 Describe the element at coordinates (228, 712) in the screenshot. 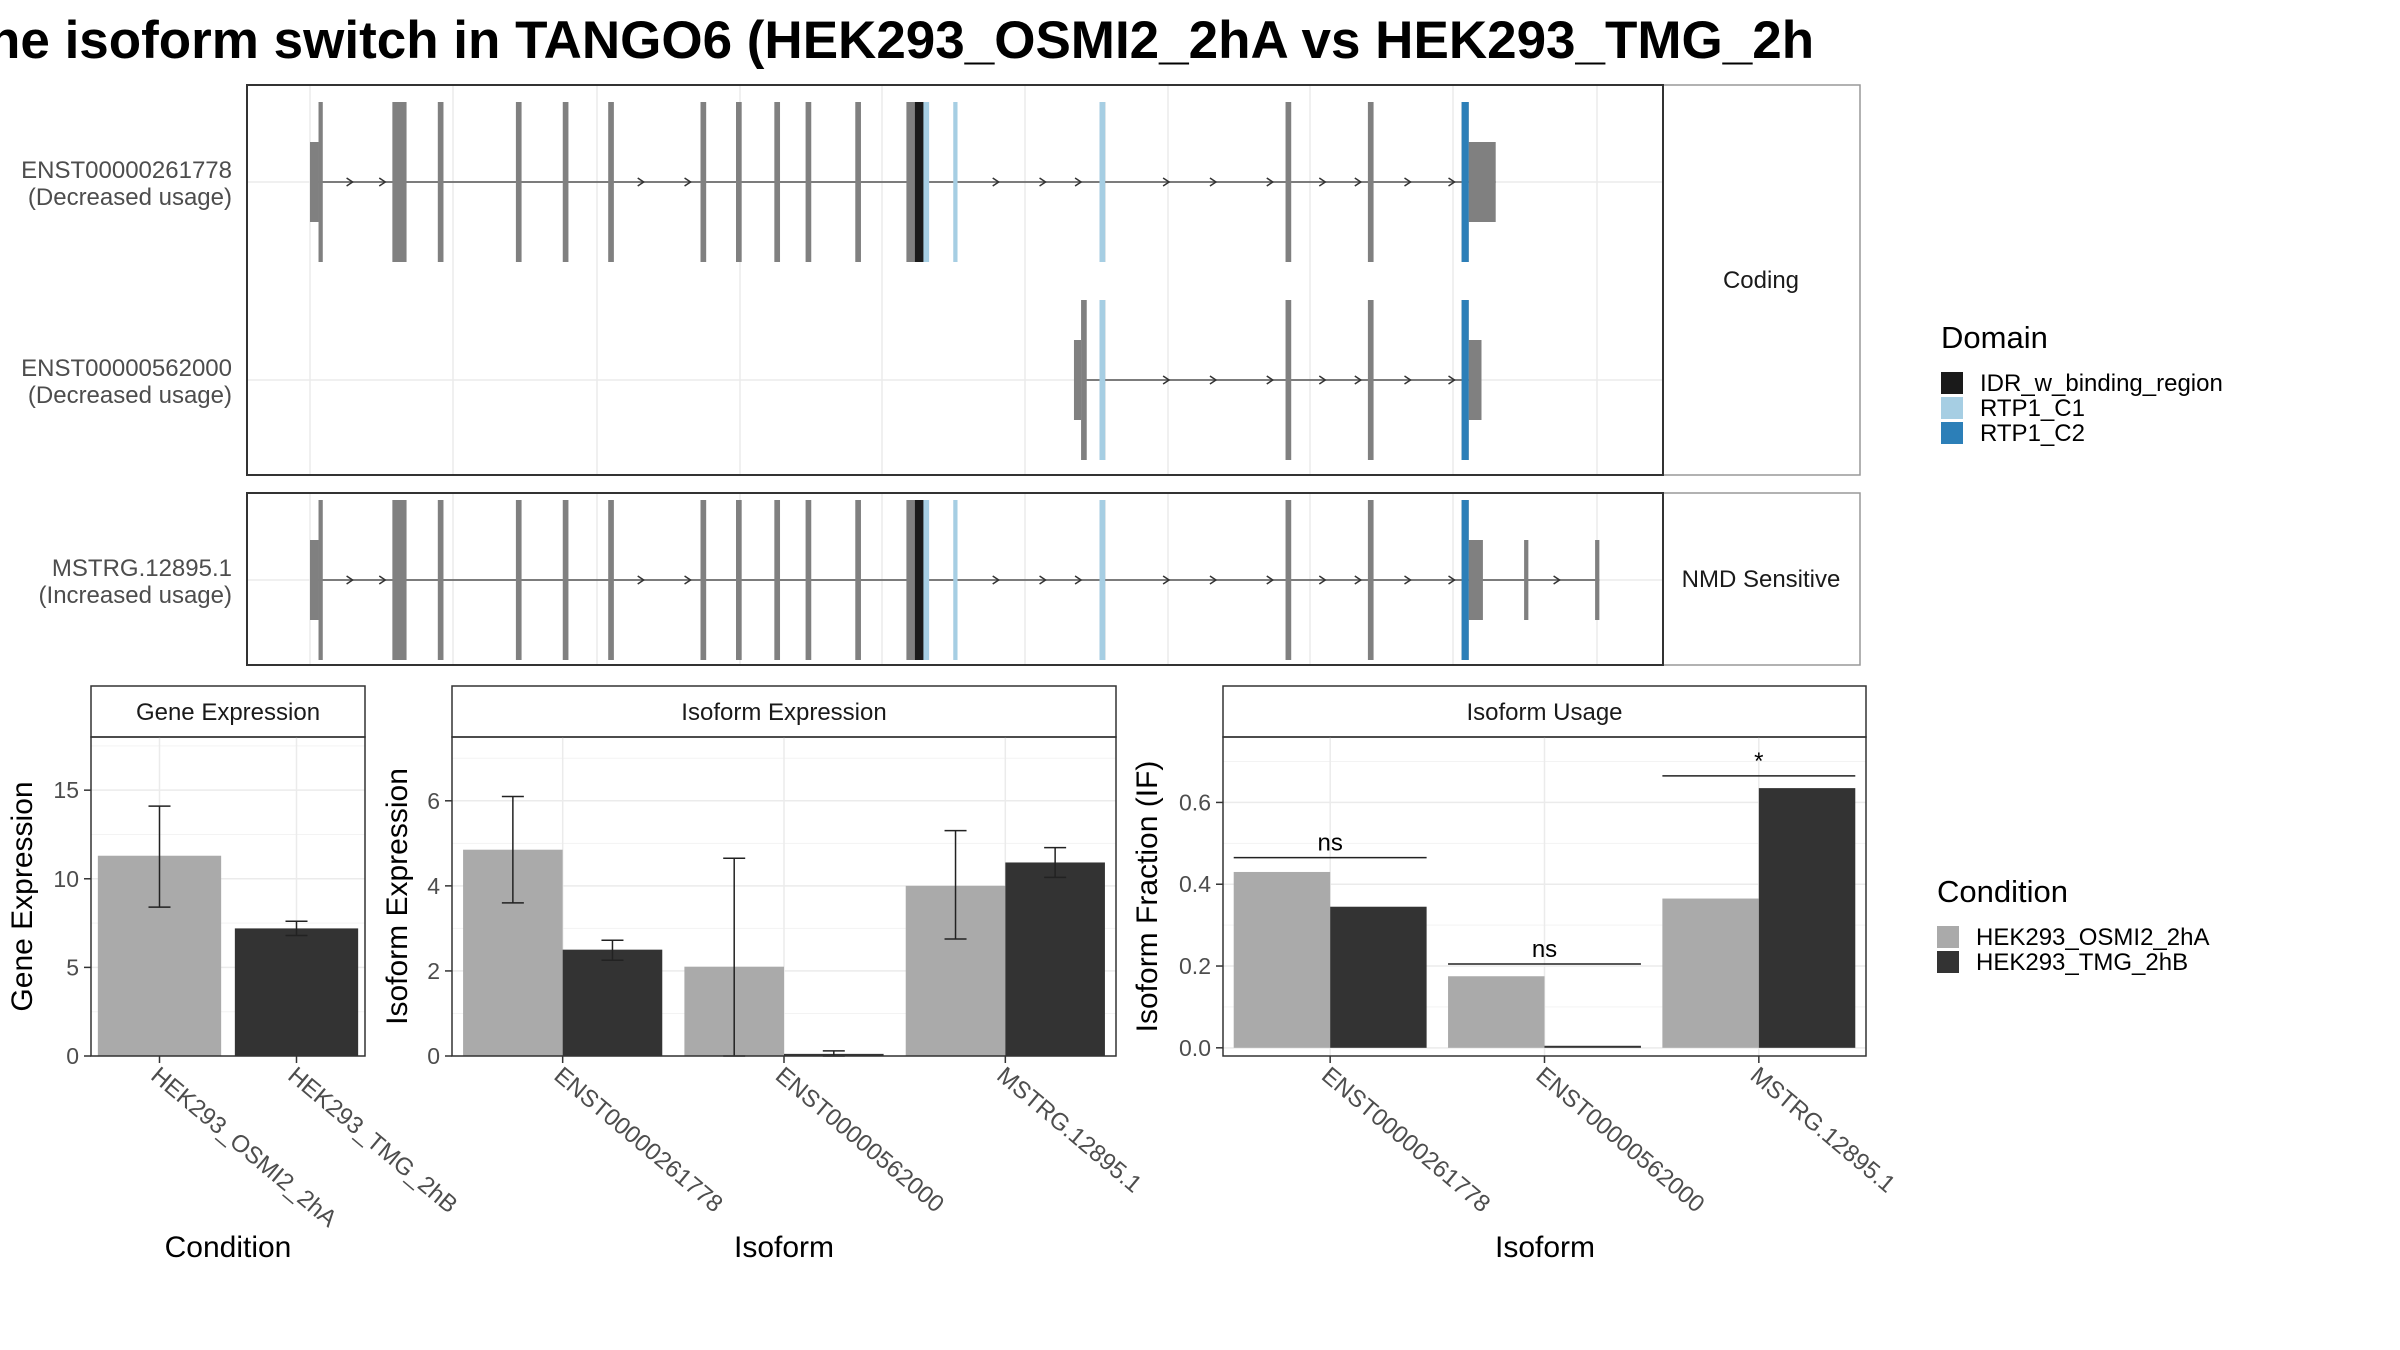

I see `chart-title: Gene Expression` at that location.